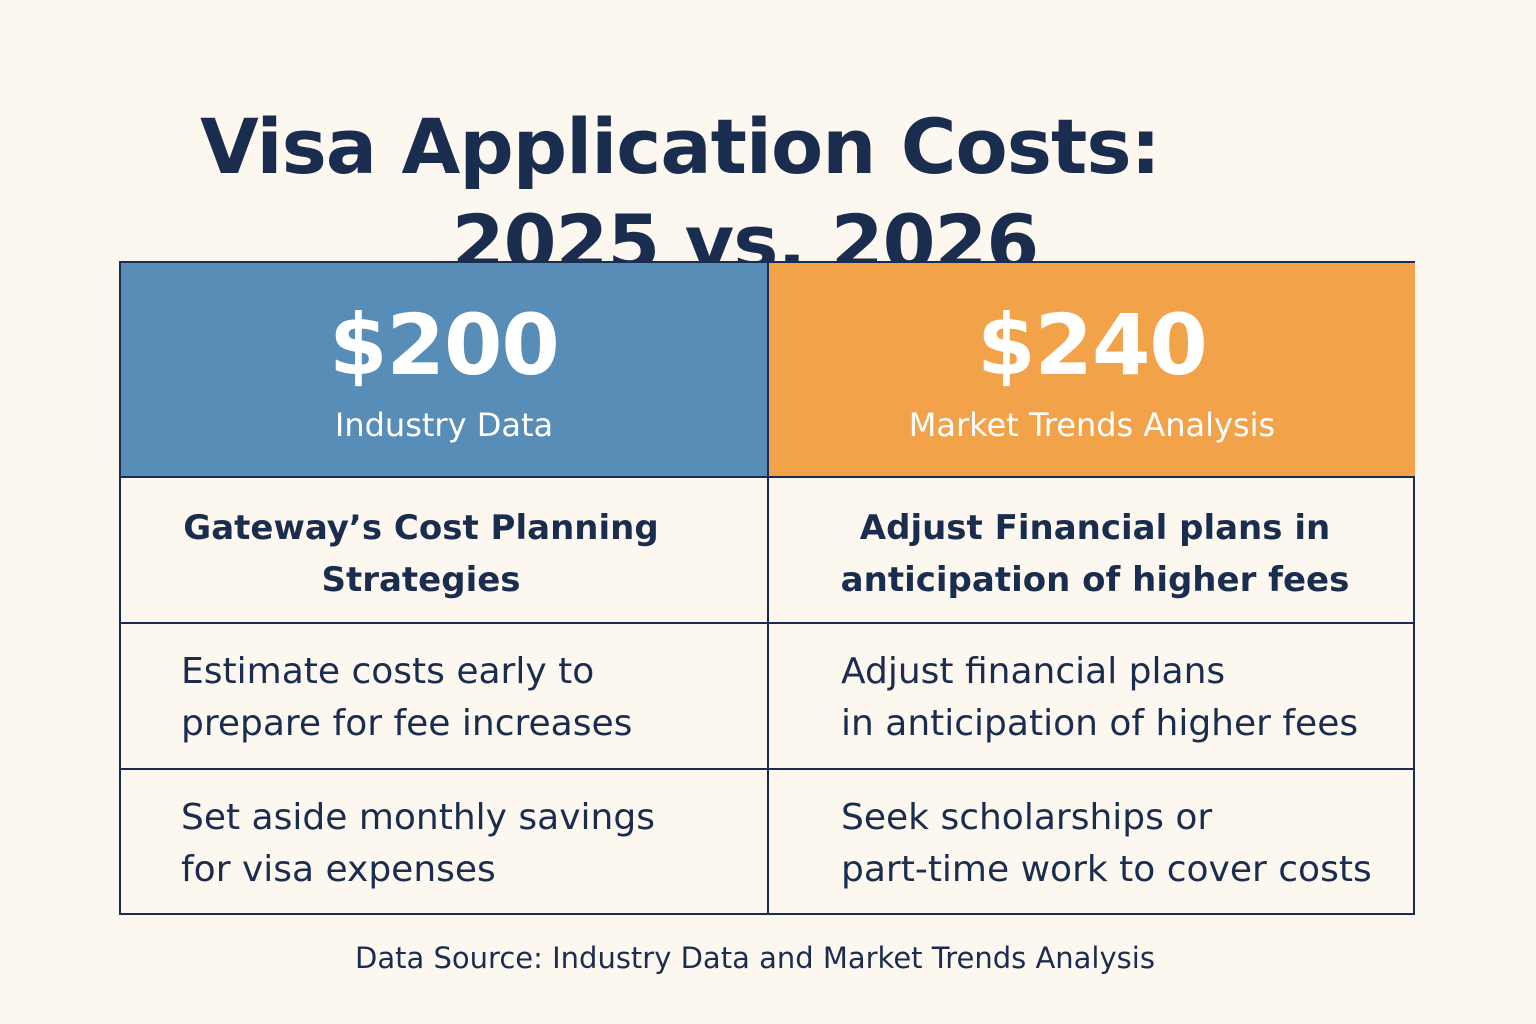 Image resolution: width=1536 pixels, height=1024 pixels. I want to click on strategy-heading-2026-line-1: Adjust Financial plans in, so click(1095, 528).